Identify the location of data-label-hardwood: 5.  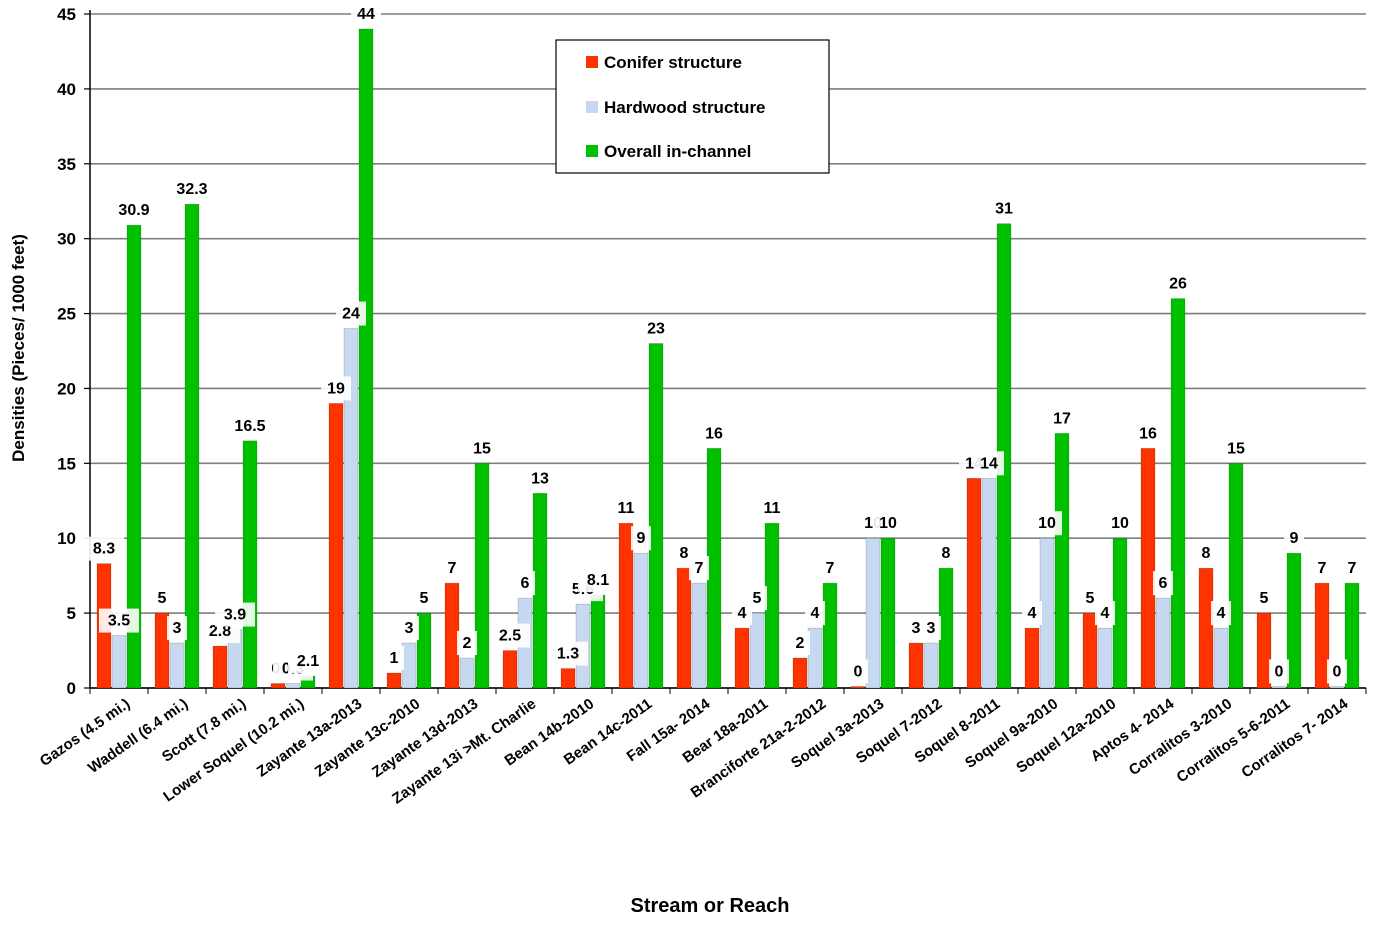
(757, 598).